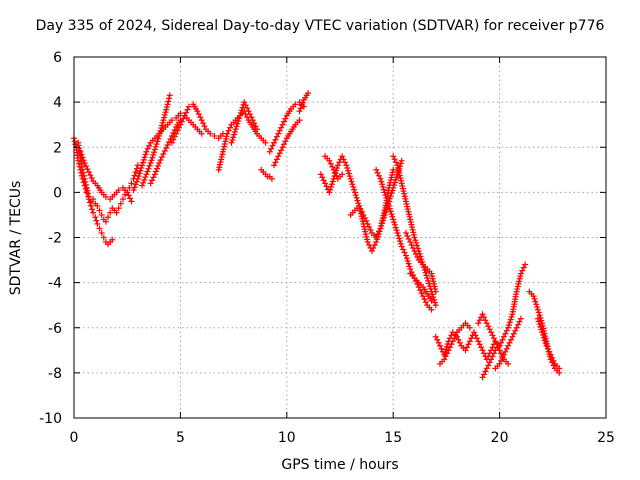 This screenshot has width=640, height=480. Describe the element at coordinates (606, 438) in the screenshot. I see `x-tick-label: 25` at that location.